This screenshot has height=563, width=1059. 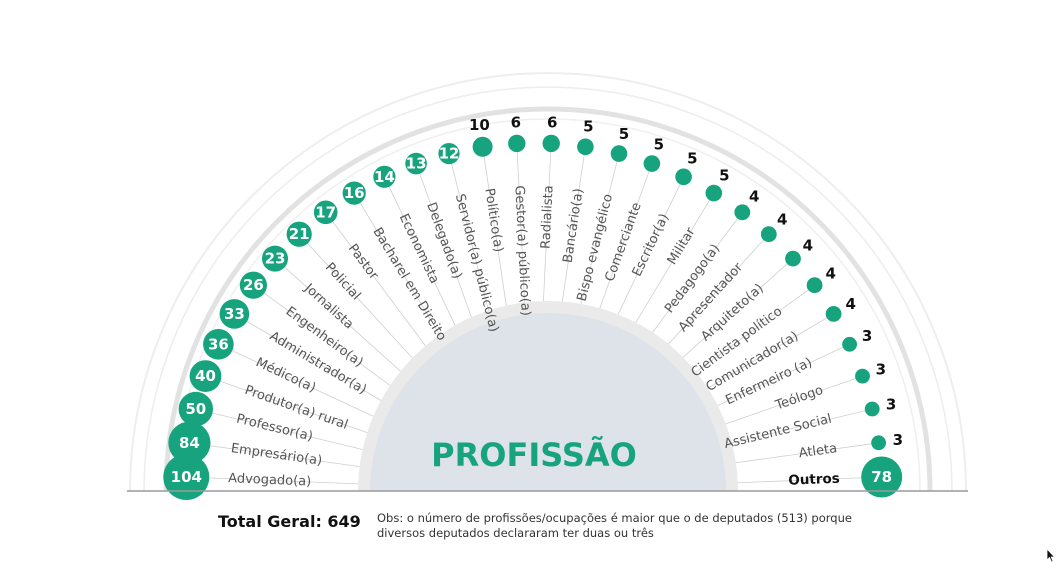 I want to click on value-label: 16, so click(x=354, y=193).